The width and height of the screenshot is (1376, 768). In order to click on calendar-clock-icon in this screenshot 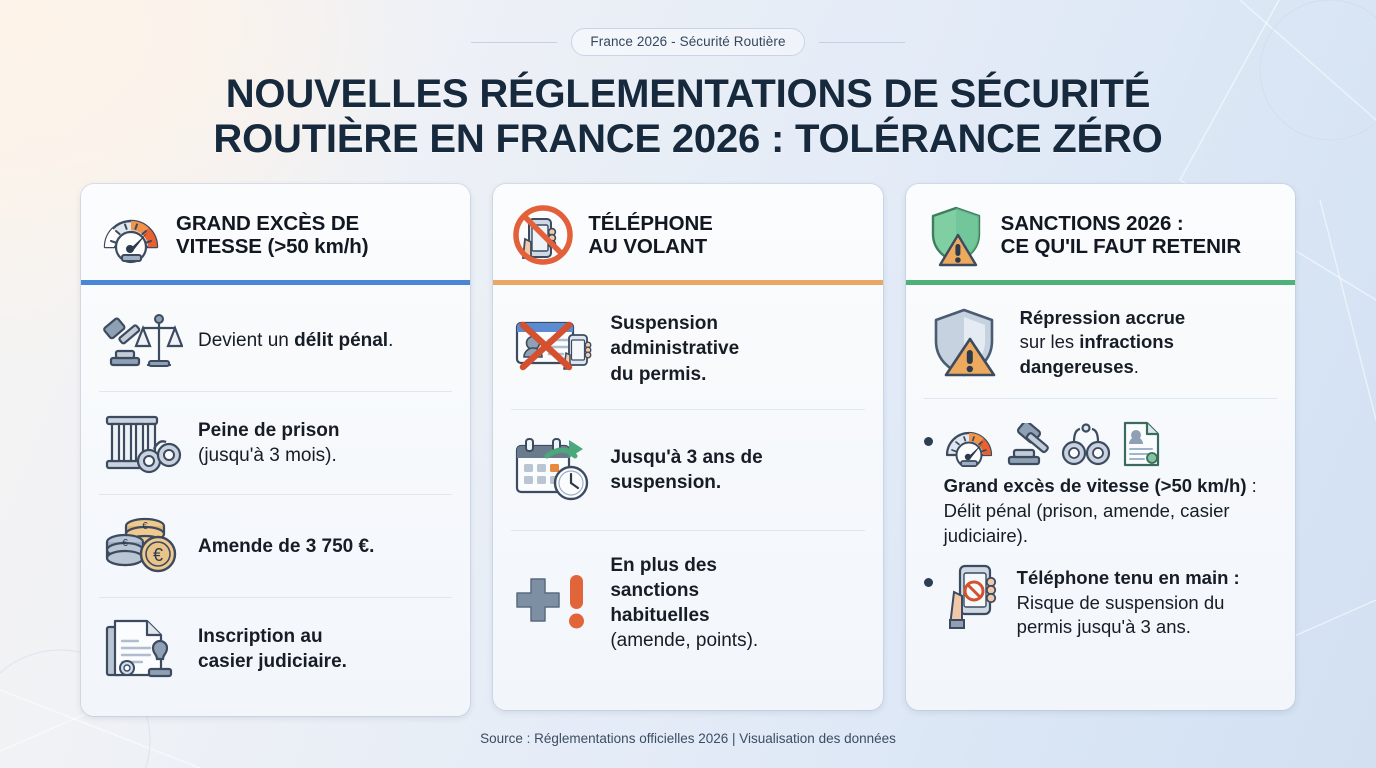, I will do `click(554, 470)`.